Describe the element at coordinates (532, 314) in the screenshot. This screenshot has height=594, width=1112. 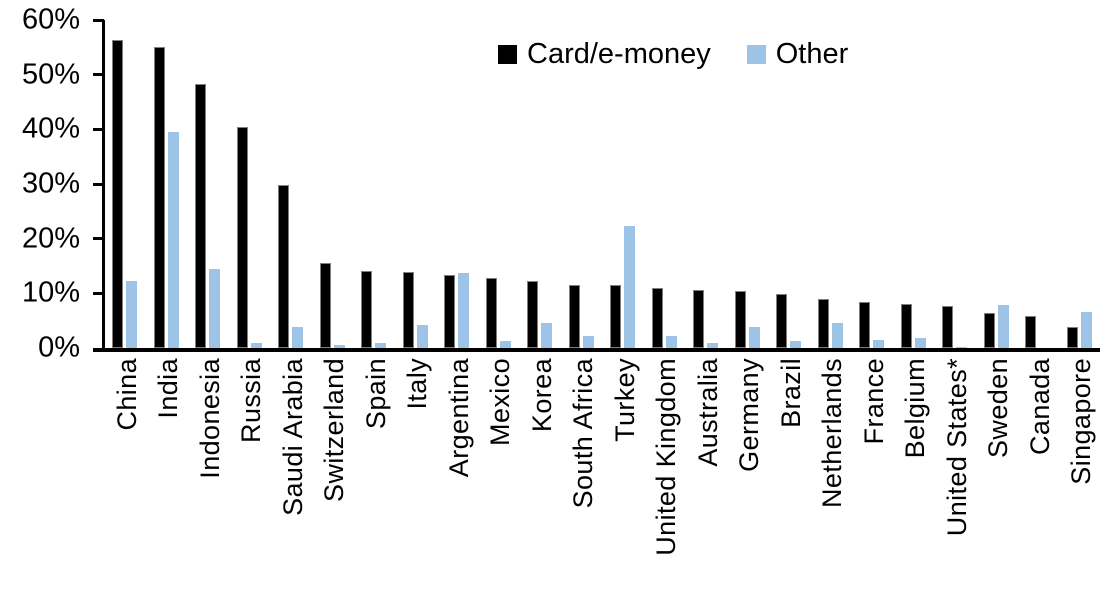
I see `bar-card-e-money-korea` at that location.